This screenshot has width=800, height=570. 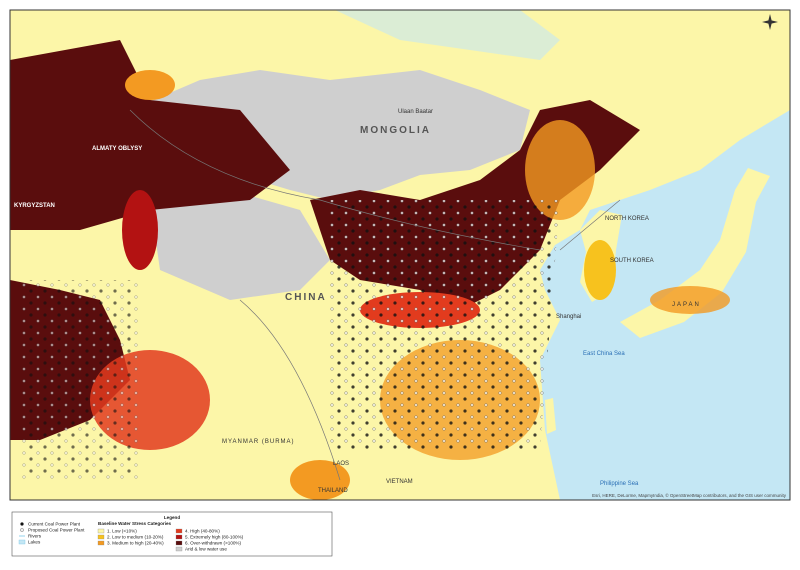 What do you see at coordinates (568, 317) in the screenshot?
I see `city-label: Shanghai` at bounding box center [568, 317].